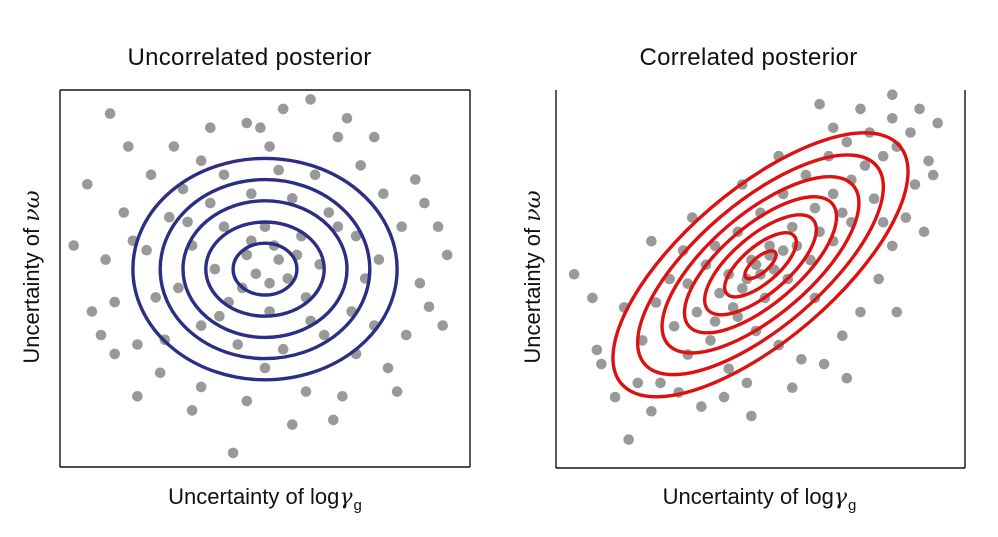  What do you see at coordinates (852, 505) in the screenshot?
I see `x-axis-label-subscript: g` at bounding box center [852, 505].